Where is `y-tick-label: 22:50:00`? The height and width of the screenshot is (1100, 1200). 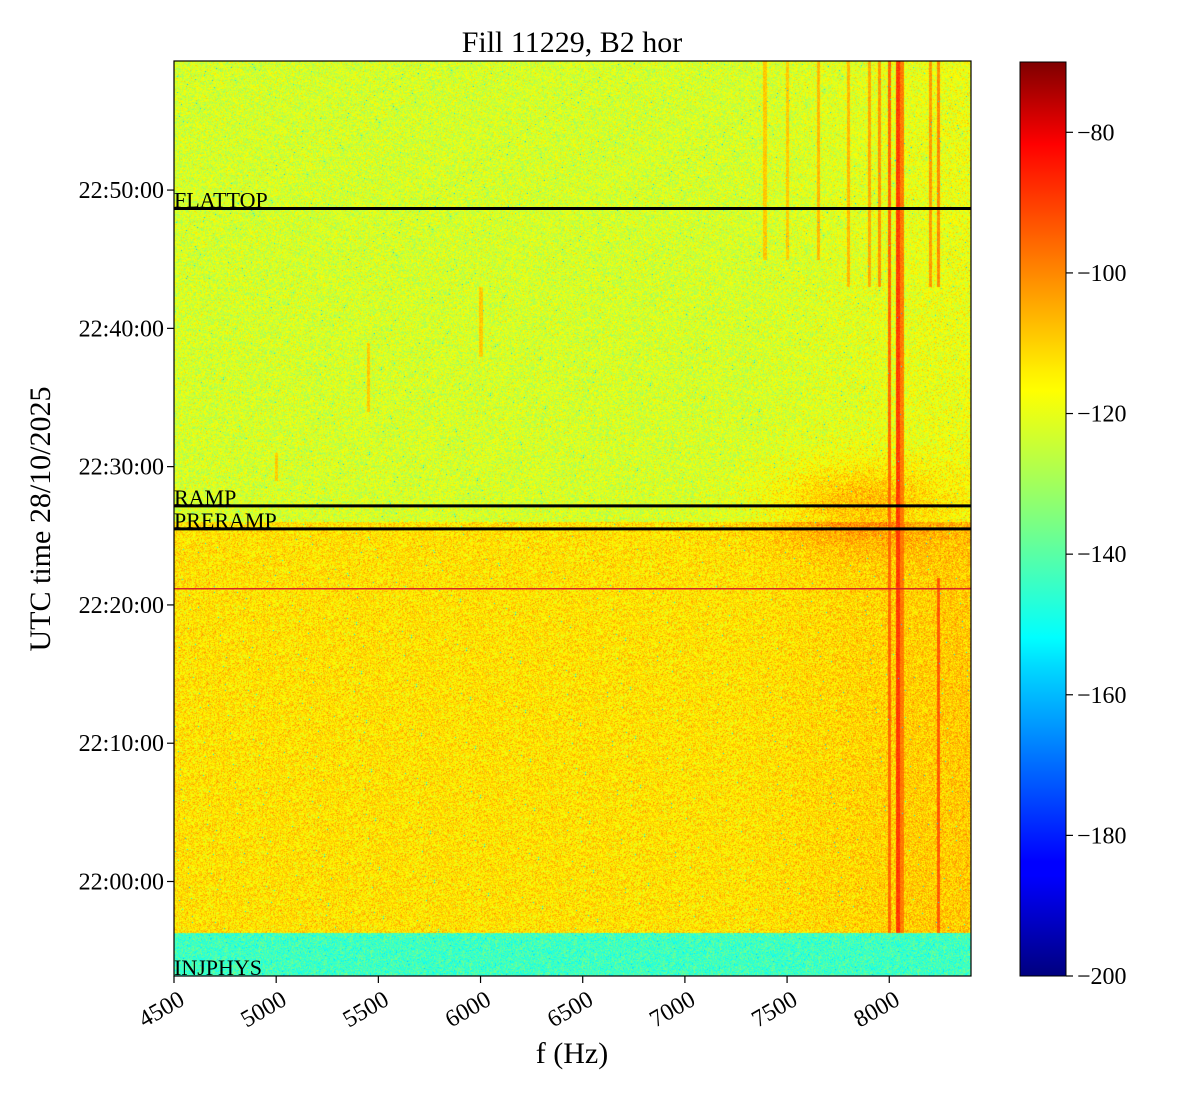 y-tick-label: 22:50:00 is located at coordinates (121, 191).